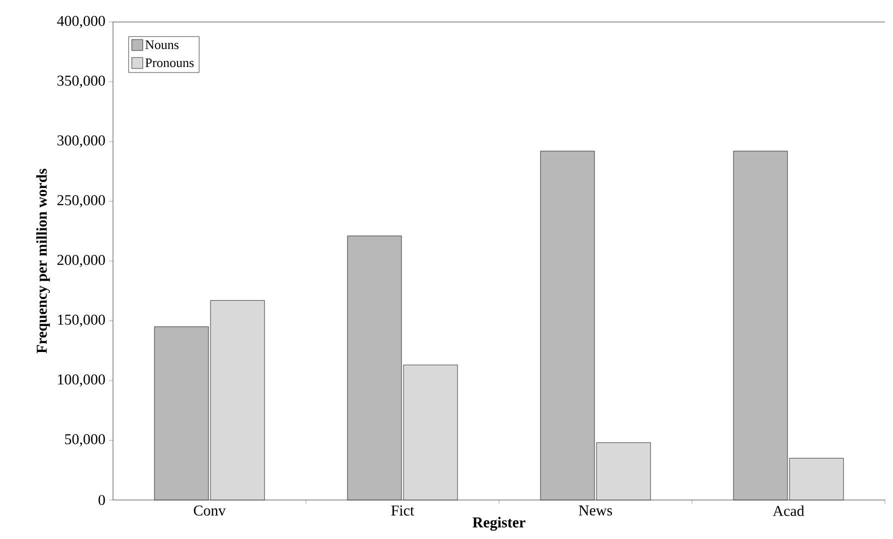 This screenshot has height=539, width=893. I want to click on y-tick-label: 50,000, so click(85, 440).